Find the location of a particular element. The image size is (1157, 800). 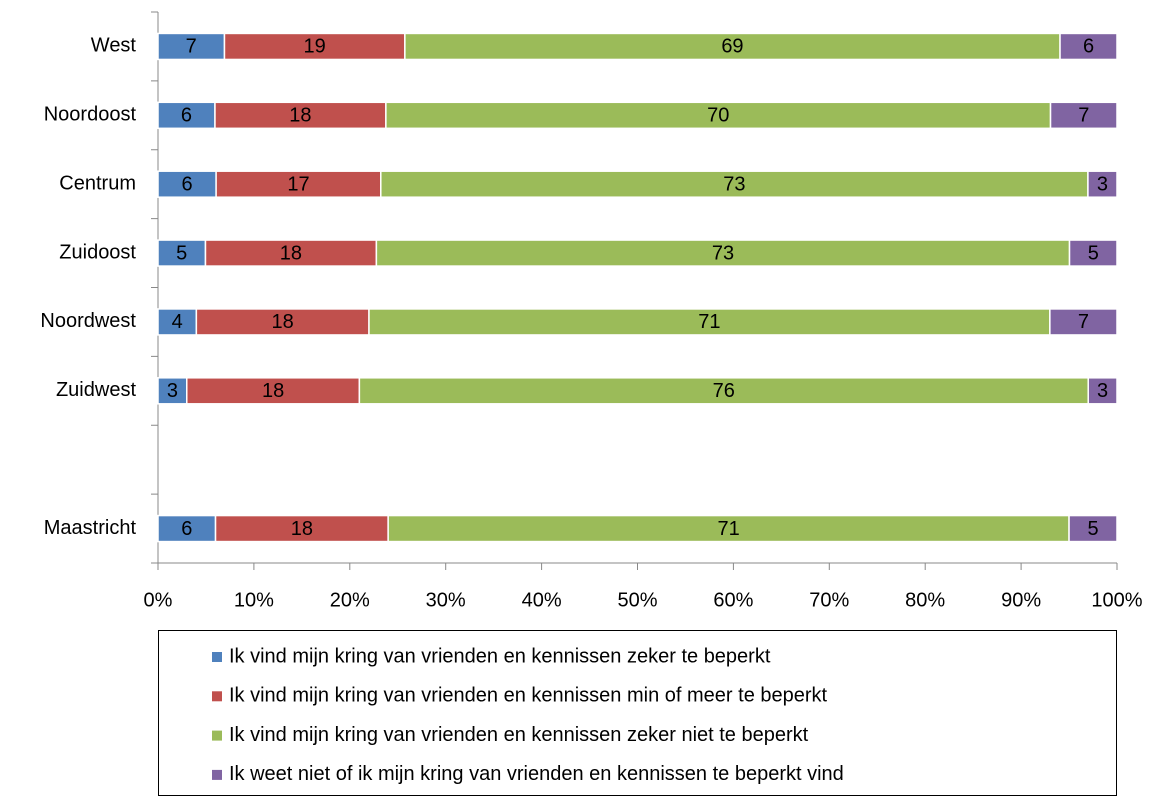

x-tick-label: 100% is located at coordinates (1116, 600).